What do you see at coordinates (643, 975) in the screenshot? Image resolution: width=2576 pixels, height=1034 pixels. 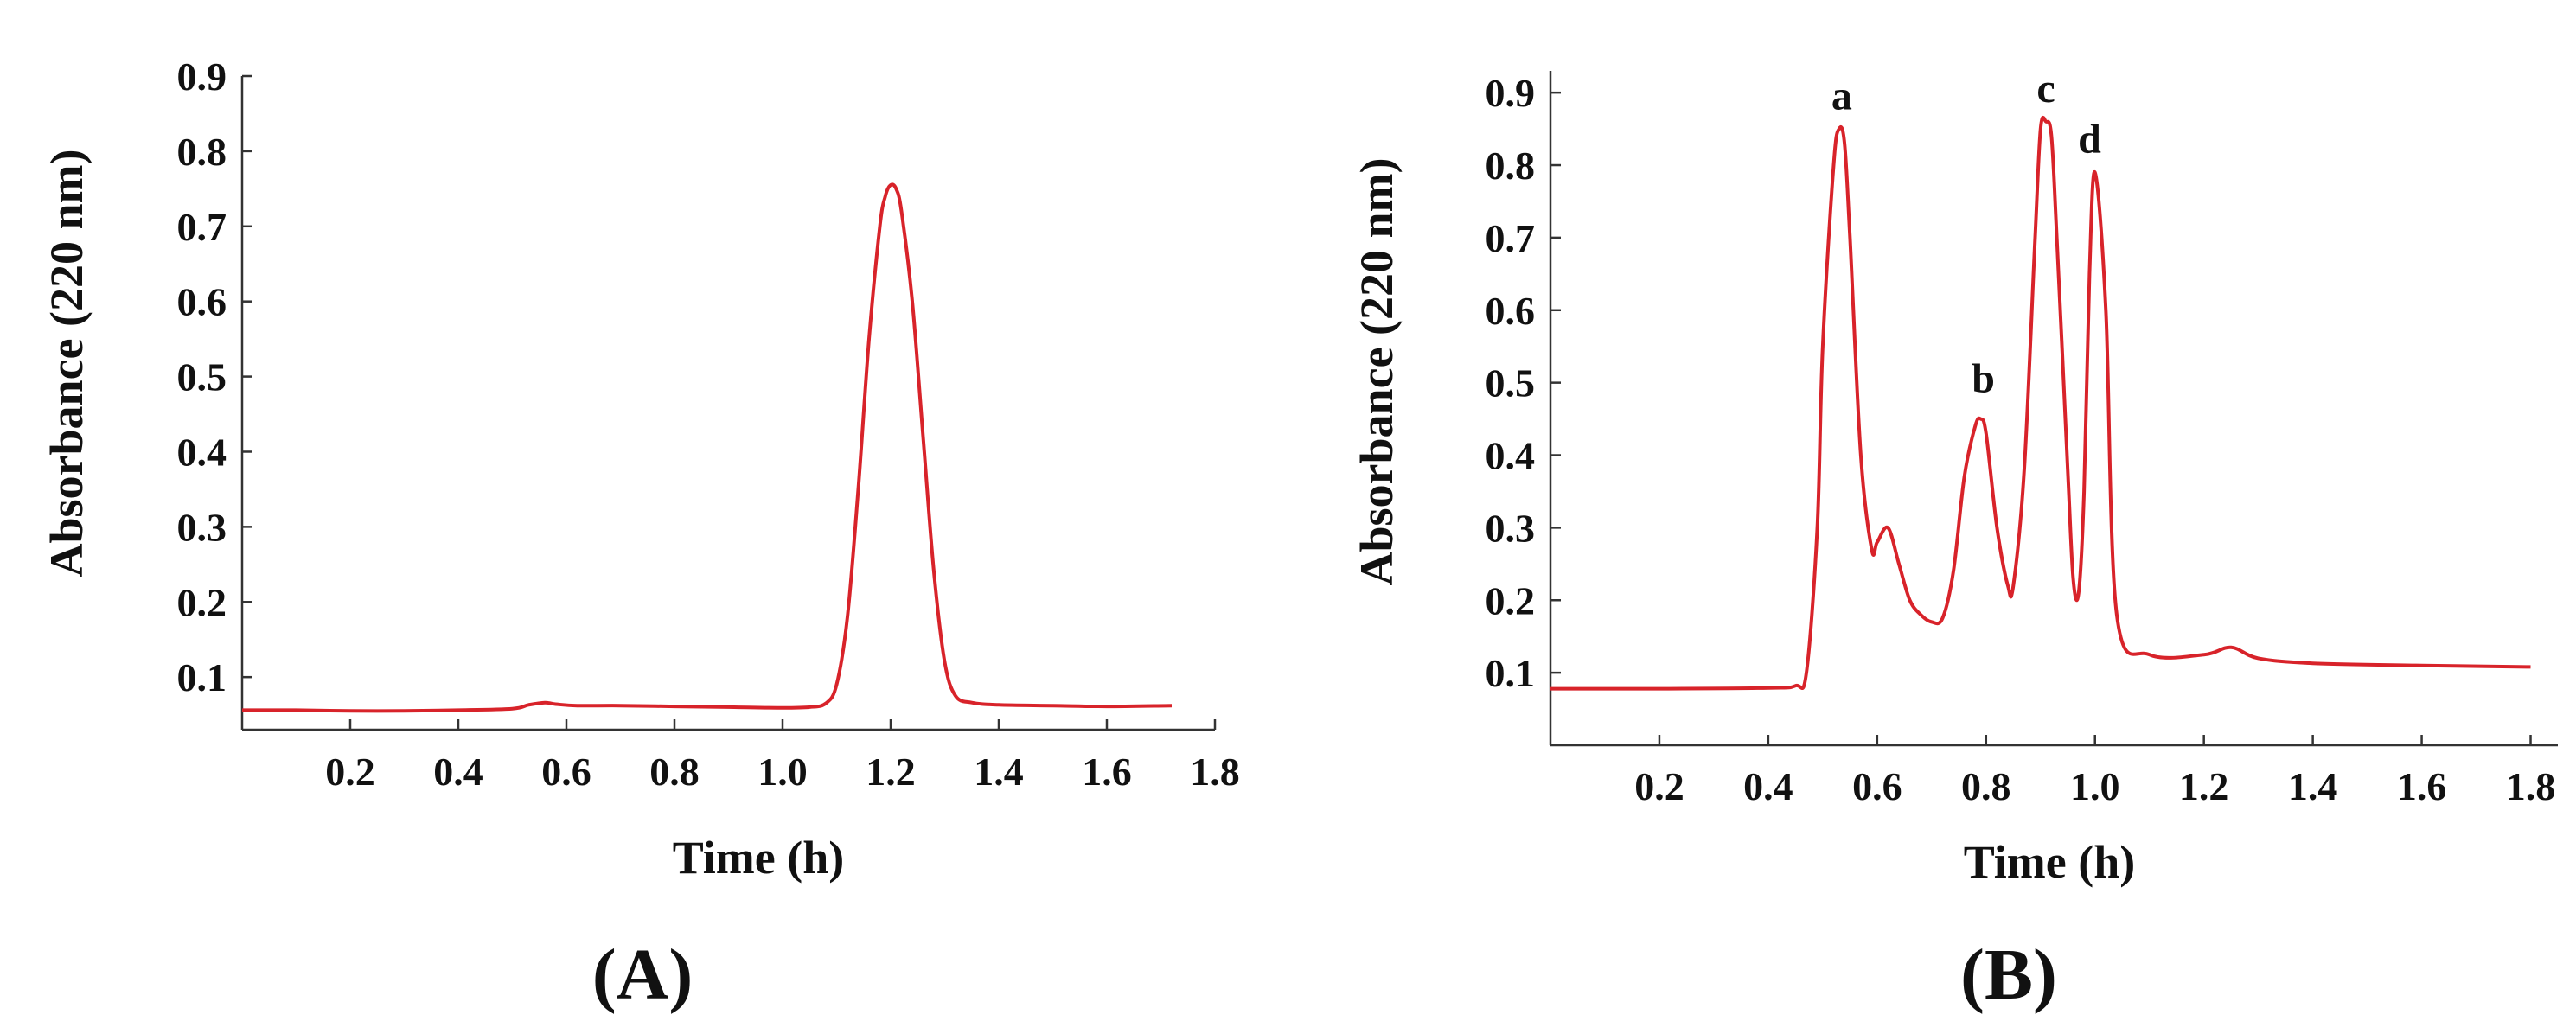 I see `panel-label: (A)` at bounding box center [643, 975].